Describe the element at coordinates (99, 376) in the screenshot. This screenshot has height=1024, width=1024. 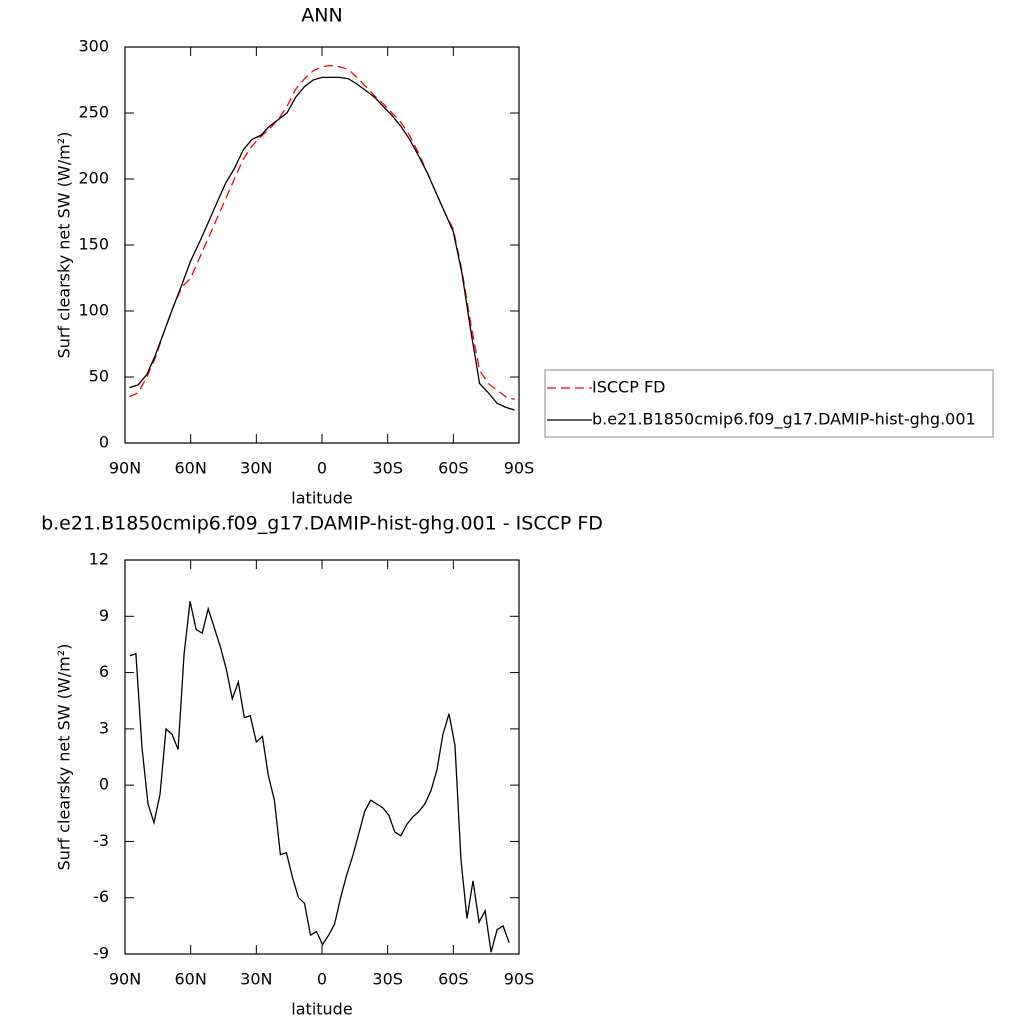
I see `y-tick-label: 50` at that location.